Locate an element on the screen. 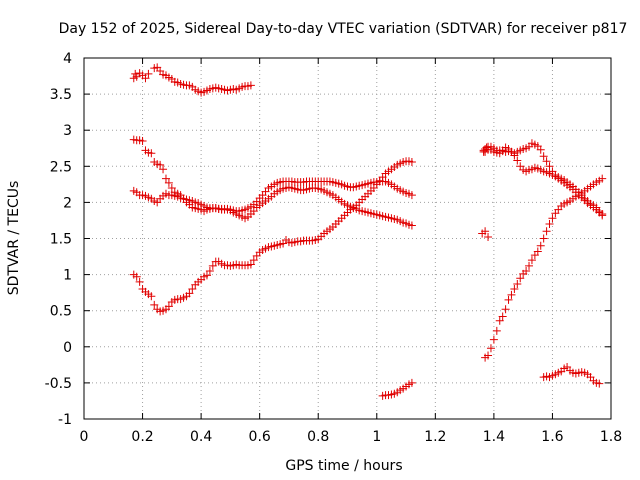  series-s8 is located at coordinates (485, 234).